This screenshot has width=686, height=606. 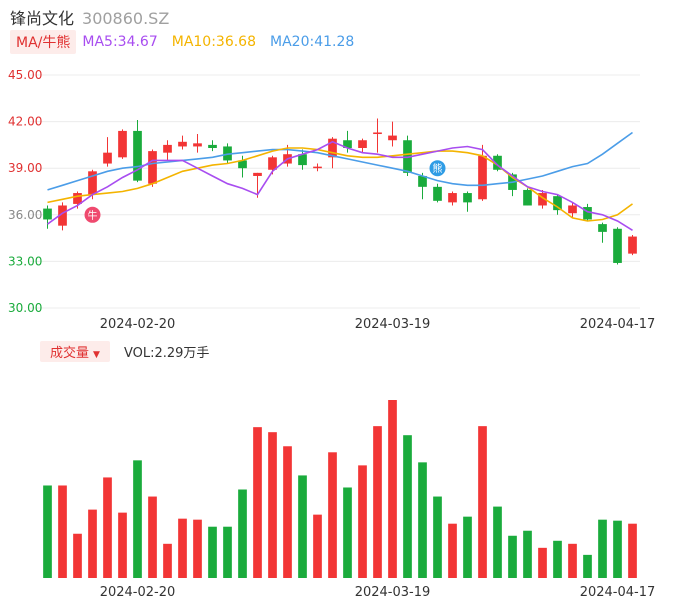 I want to click on ma5-line, so click(x=340, y=185).